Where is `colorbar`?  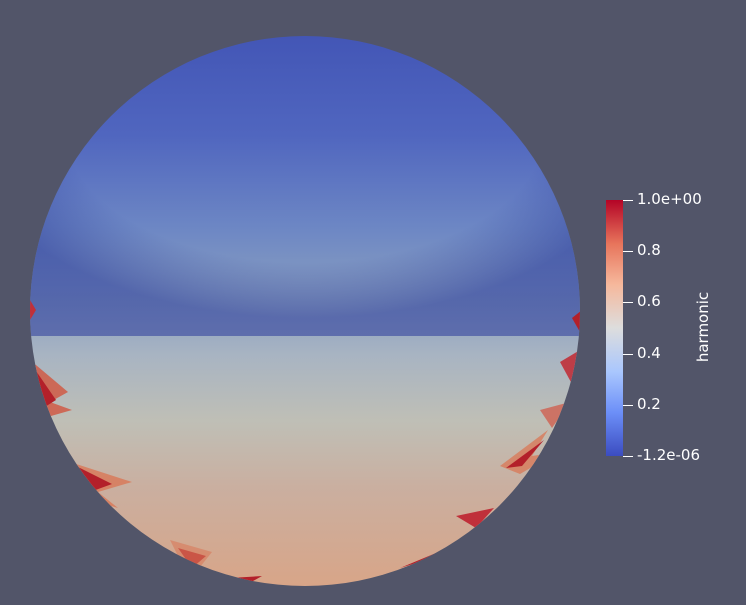 colorbar is located at coordinates (614, 328).